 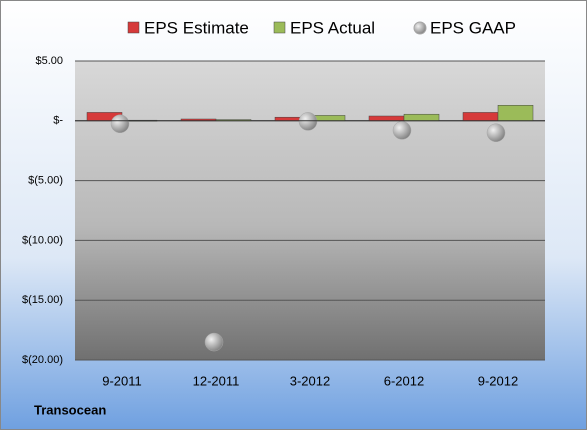 I want to click on x-tick-label: 12-2011, so click(x=216, y=380).